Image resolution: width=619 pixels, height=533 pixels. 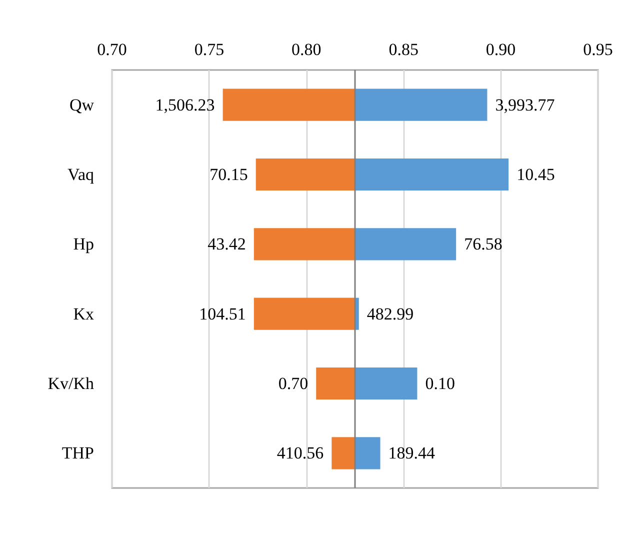 What do you see at coordinates (300, 453) in the screenshot?
I see `annotation: 410.56` at bounding box center [300, 453].